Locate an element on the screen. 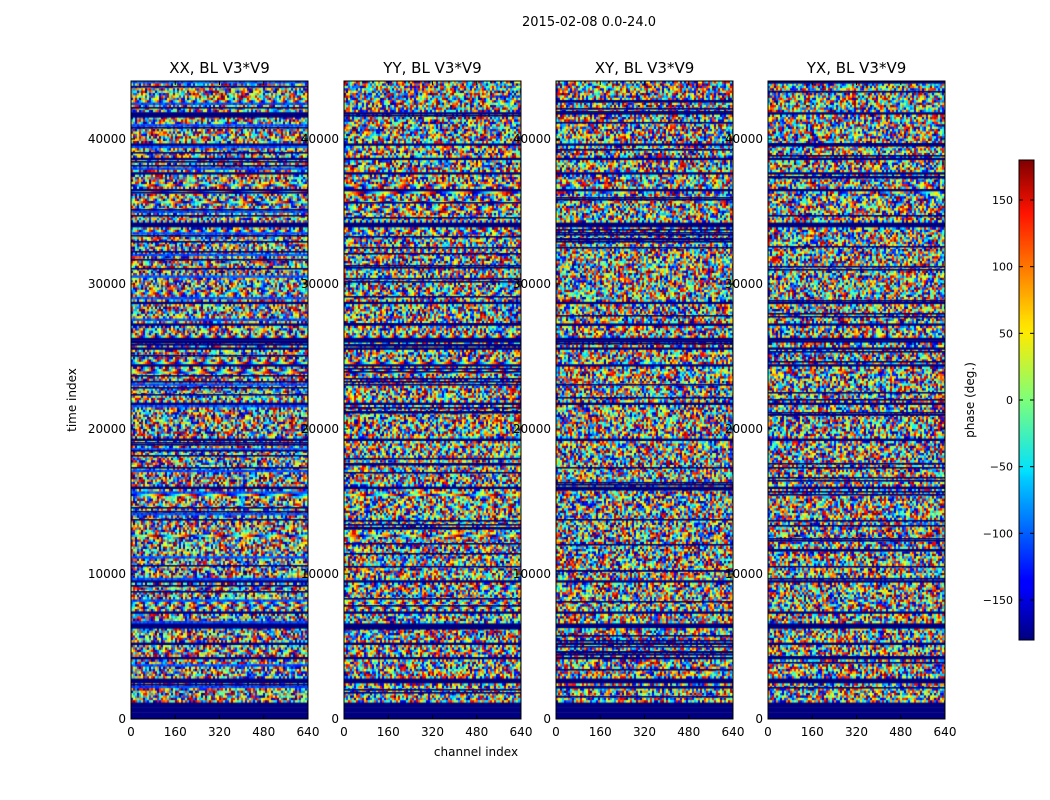 The height and width of the screenshot is (800, 1050). panel-title-yx: YX, BL V3*V9 is located at coordinates (856, 68).